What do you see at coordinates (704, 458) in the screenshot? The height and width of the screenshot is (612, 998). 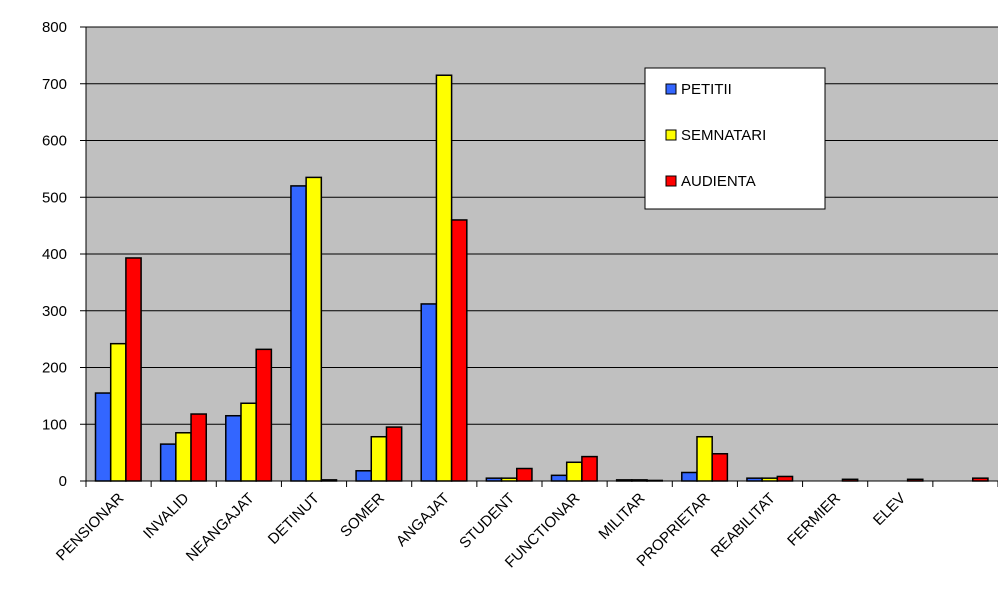 I see `bar-semnatari-proprietar` at bounding box center [704, 458].